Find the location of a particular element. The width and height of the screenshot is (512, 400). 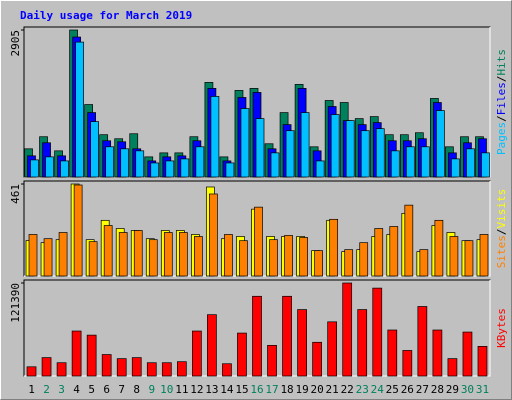

x-tick-label: 16 is located at coordinates (256, 389).